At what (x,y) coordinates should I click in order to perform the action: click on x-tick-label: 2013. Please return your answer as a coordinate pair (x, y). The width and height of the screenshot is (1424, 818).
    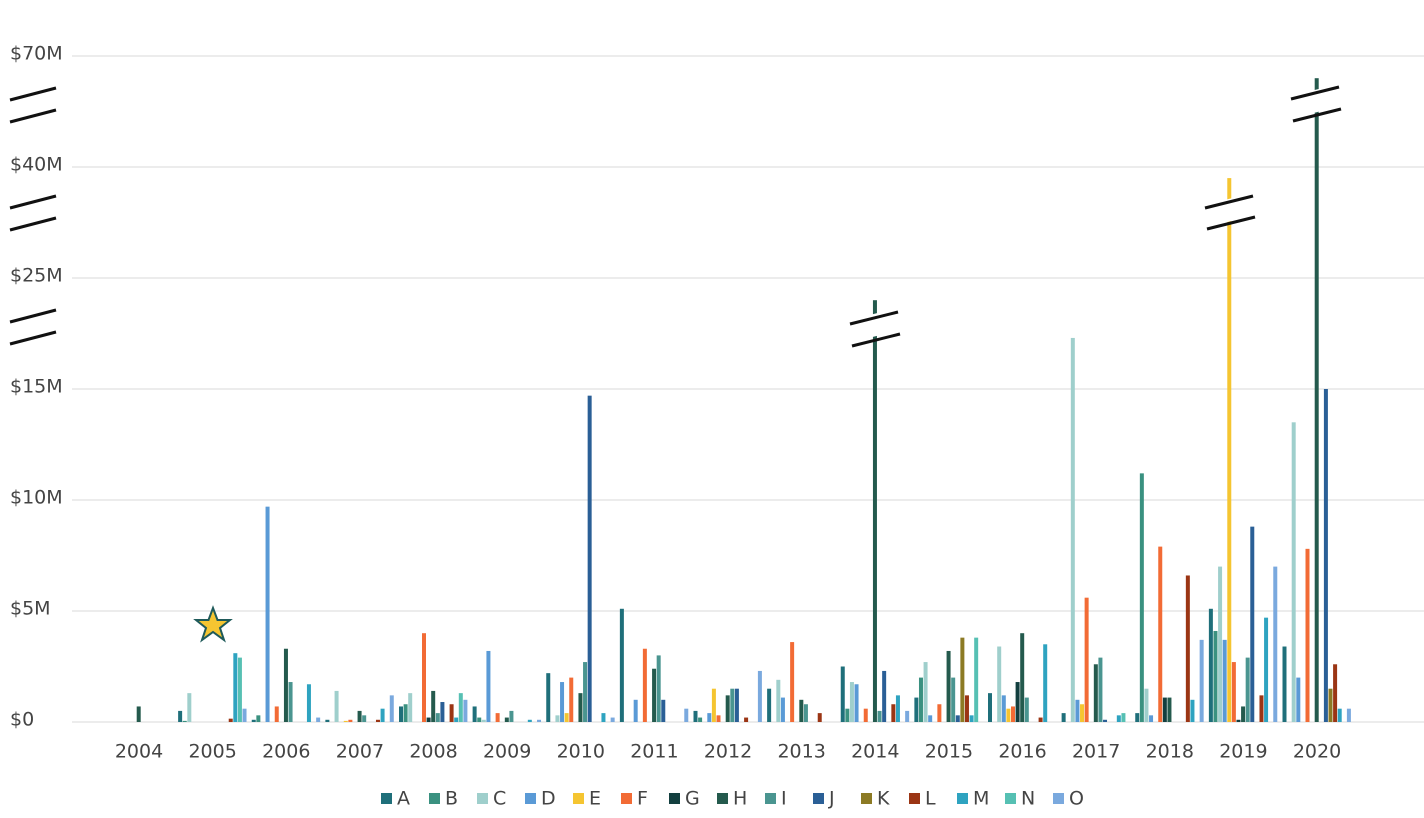
    Looking at the image, I should click on (801, 752).